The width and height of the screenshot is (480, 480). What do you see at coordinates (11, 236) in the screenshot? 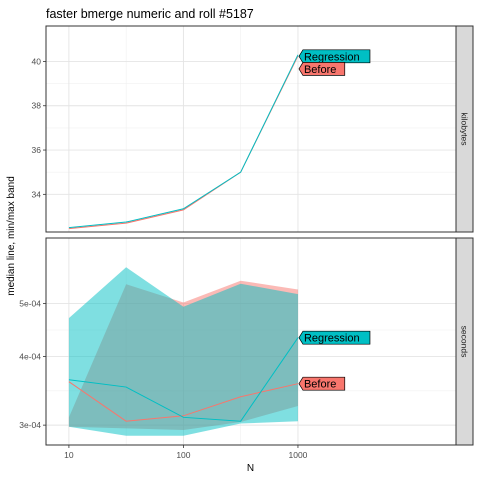
I see `y-axis-title: median line, min/max band` at bounding box center [11, 236].